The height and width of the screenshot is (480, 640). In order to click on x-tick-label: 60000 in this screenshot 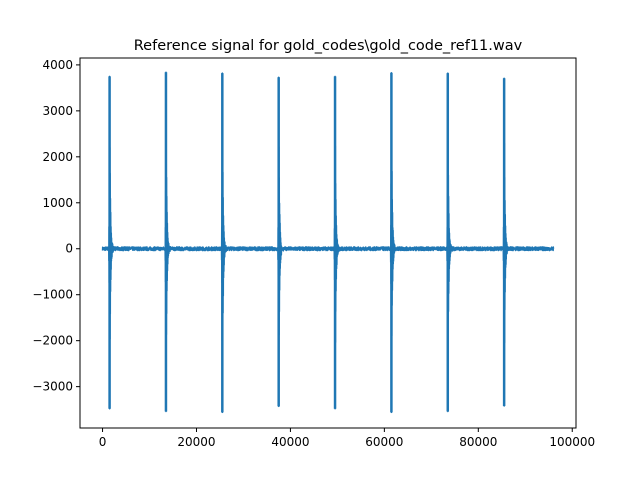, I will do `click(384, 442)`.